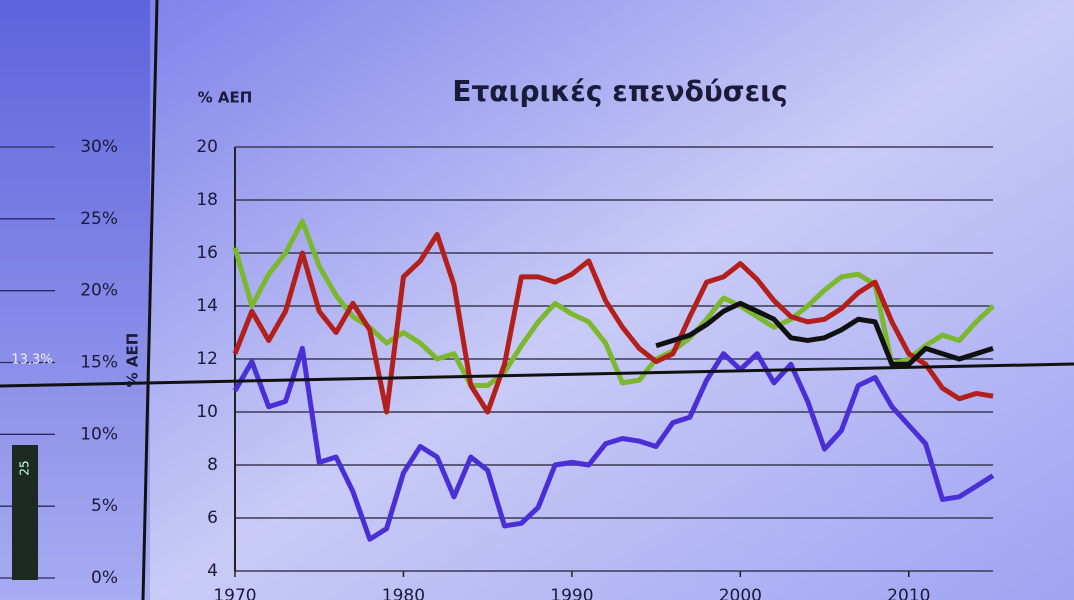  I want to click on y-axis-label: % ΑΕΠ, so click(133, 360).